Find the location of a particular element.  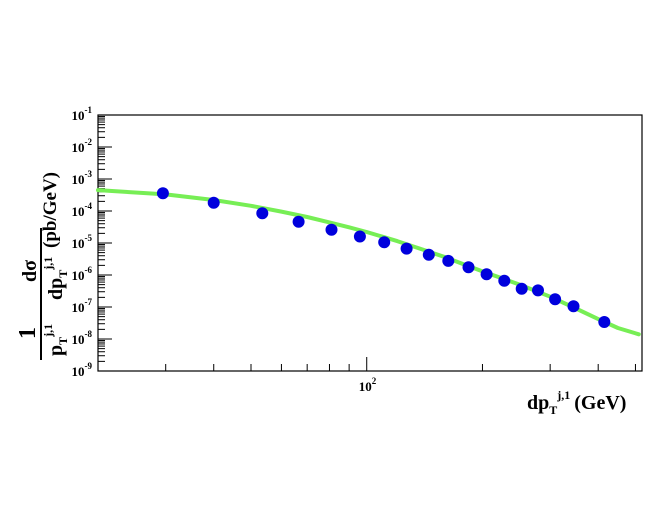

x-tick-label: 102 is located at coordinates (368, 385).